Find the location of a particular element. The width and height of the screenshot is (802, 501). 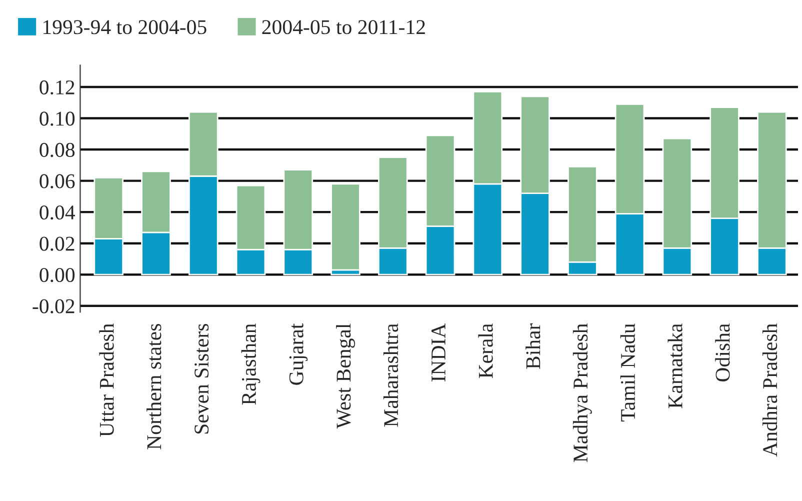

x-tick-label: Tamil Nadu is located at coordinates (628, 373).